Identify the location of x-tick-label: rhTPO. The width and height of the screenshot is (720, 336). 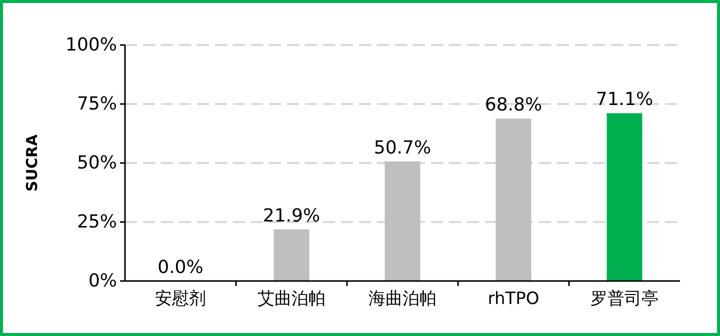
(514, 299).